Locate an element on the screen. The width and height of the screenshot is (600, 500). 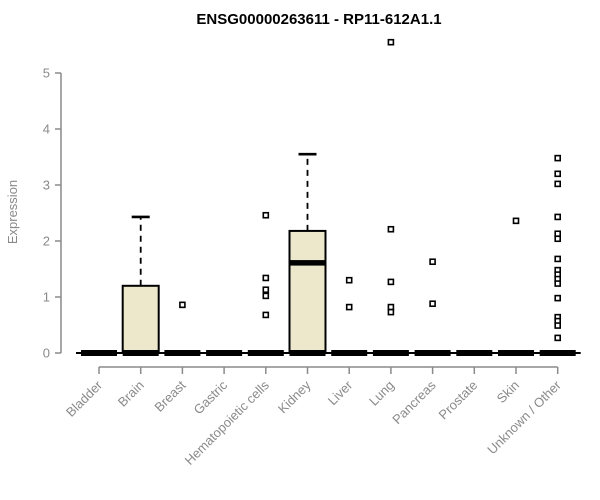
chart-title: ENSG00000263611 - RP11-612A1.1 is located at coordinates (318, 19).